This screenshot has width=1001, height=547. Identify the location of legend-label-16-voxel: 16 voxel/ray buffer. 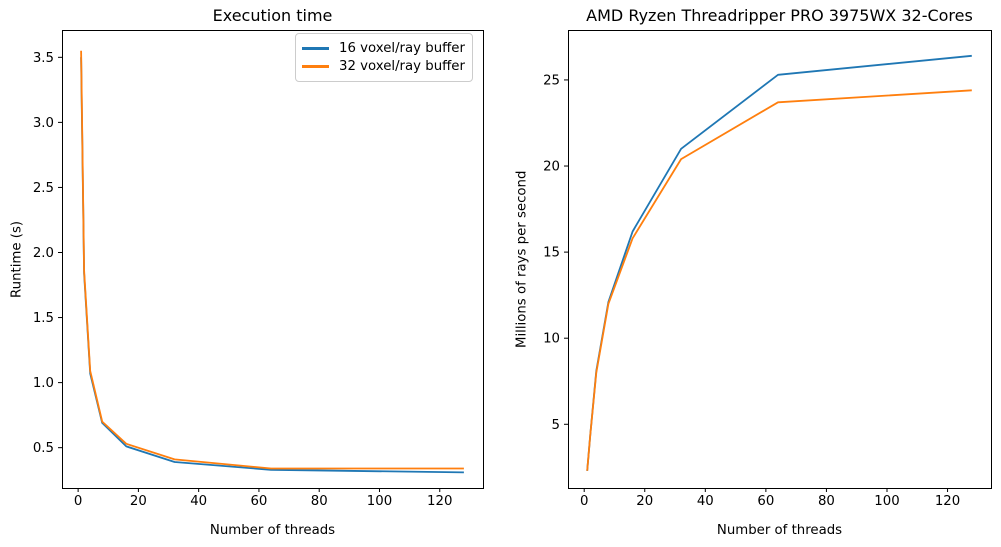
(402, 48).